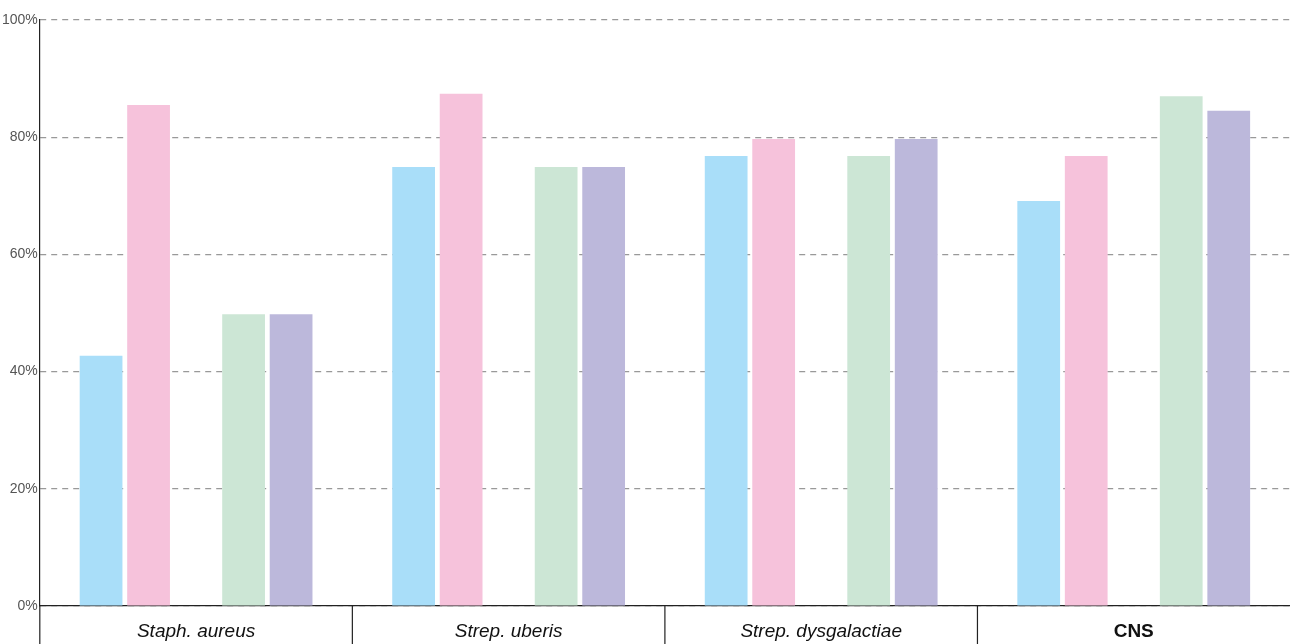  I want to click on y-tick-label: 100%, so click(19, 18).